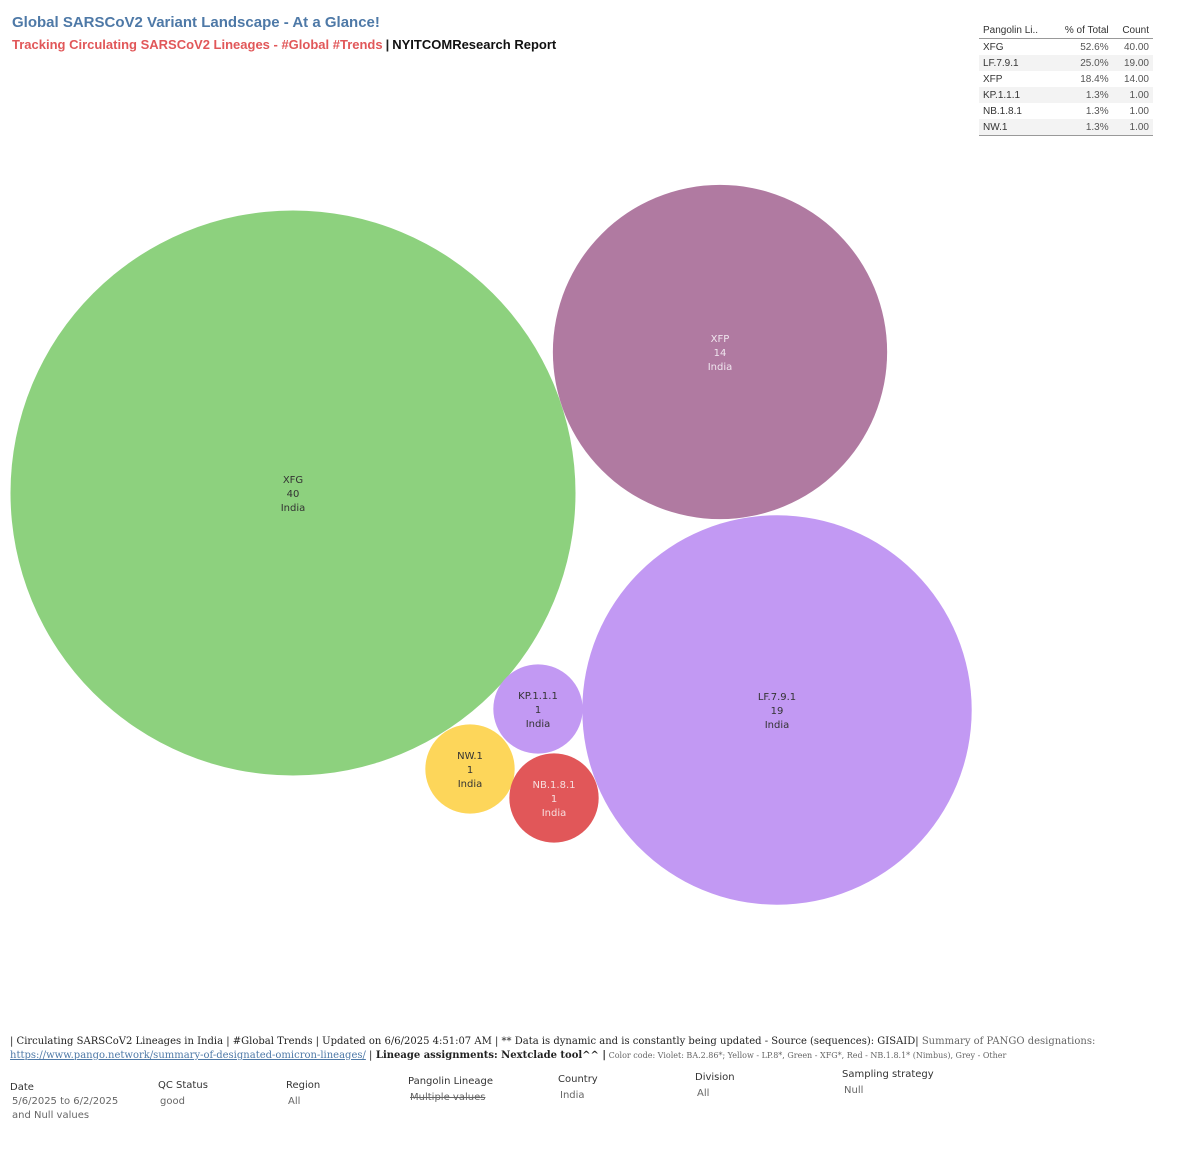  Describe the element at coordinates (183, 1094) in the screenshot. I see `filter-qc-status: QC Status good` at that location.